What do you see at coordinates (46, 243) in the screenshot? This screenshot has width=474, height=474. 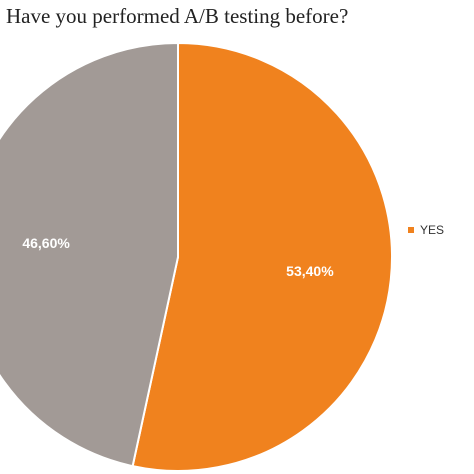 I see `data-label-other: 46,60%` at bounding box center [46, 243].